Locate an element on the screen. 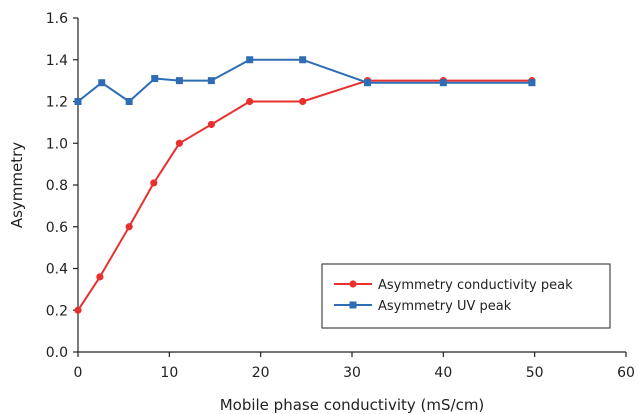 This screenshot has width=638, height=414. legend-marker-uv is located at coordinates (353, 305).